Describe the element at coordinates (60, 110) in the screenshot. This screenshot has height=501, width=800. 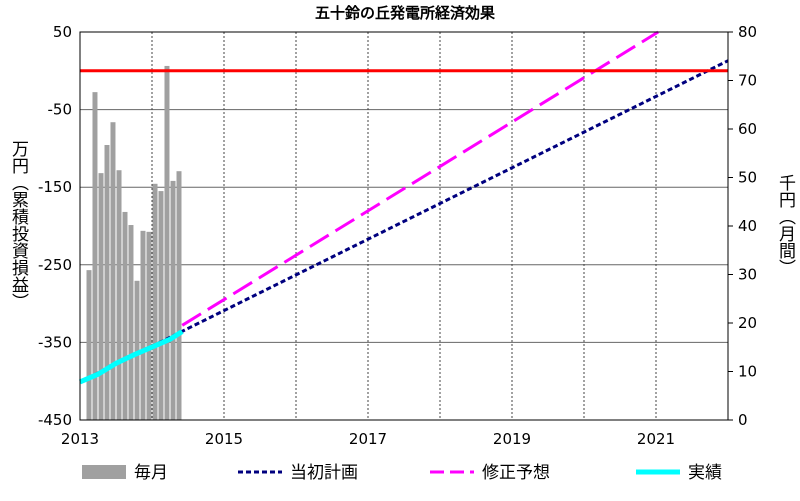
I see `y-tick-label: -50` at that location.